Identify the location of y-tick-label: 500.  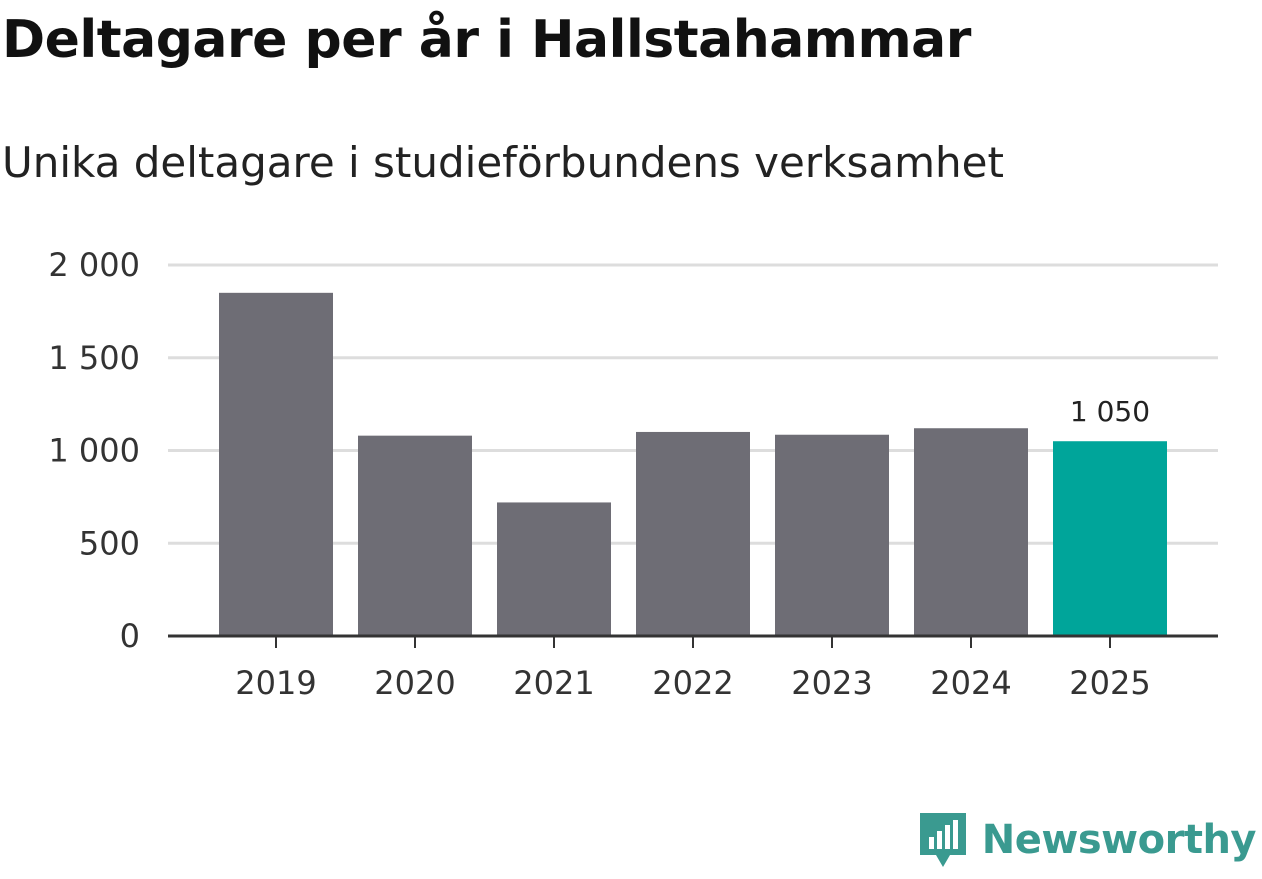
(109, 543).